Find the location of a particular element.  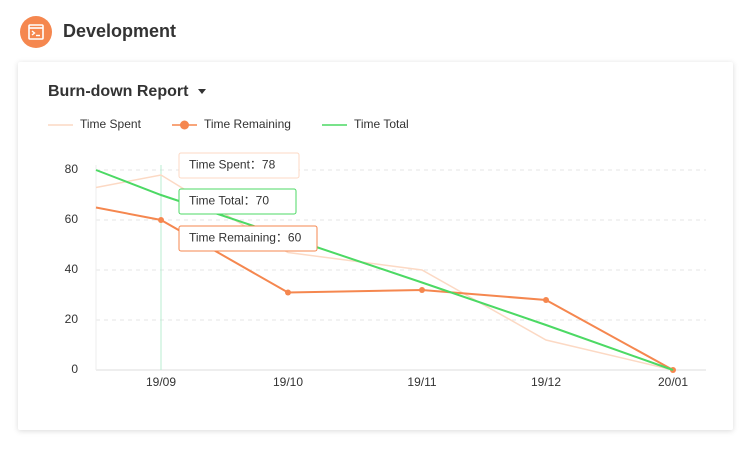

x-tick-label: 19/11 is located at coordinates (421, 382).